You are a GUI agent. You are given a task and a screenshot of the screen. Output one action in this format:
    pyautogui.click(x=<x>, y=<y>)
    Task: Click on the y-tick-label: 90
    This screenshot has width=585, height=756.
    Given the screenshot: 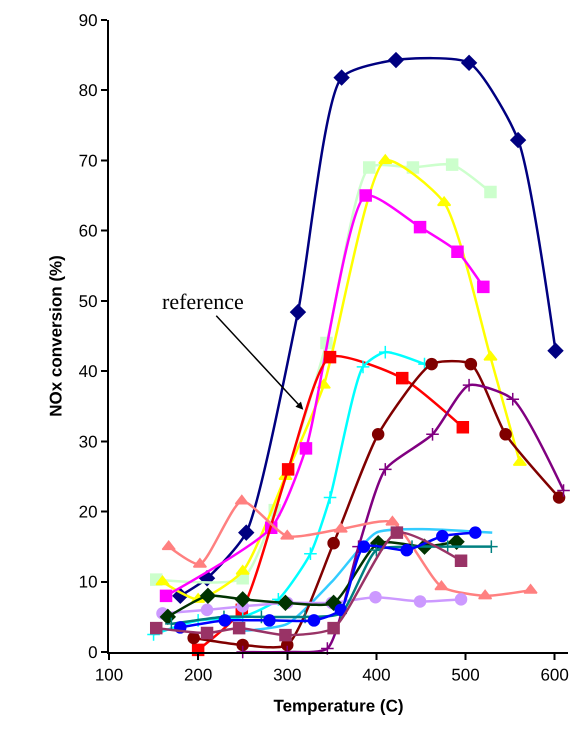 What is the action you would take?
    pyautogui.click(x=88, y=20)
    